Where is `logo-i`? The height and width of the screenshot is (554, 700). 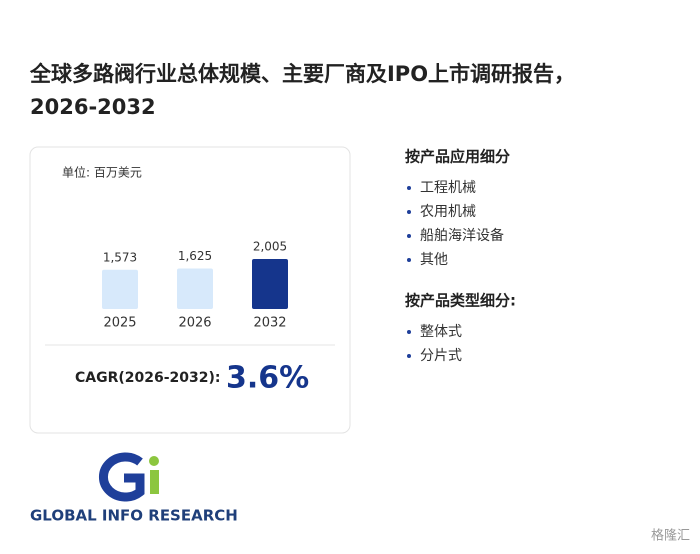
logo-i is located at coordinates (154, 482).